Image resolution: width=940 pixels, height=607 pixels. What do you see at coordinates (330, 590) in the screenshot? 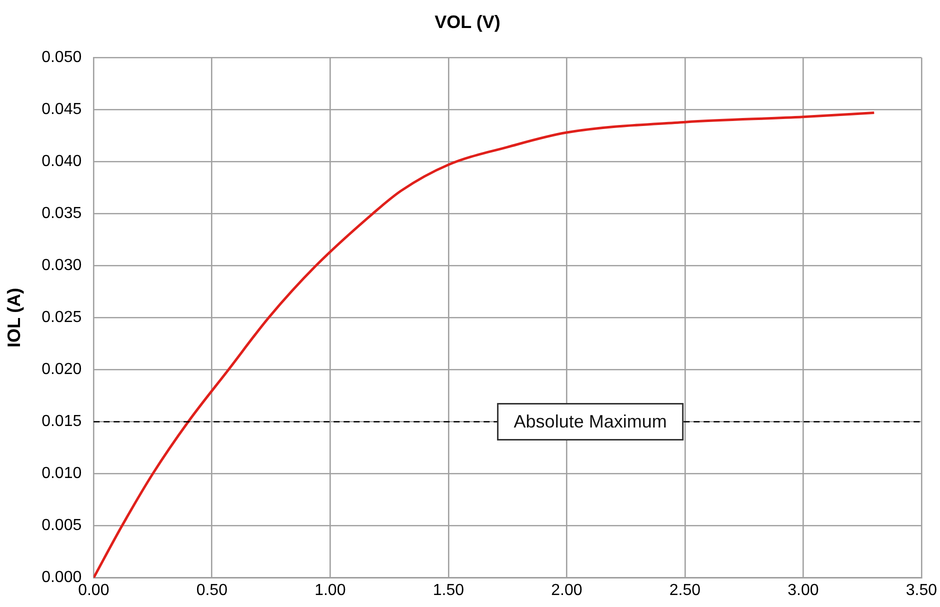
I see `x-tick-label: 1.00` at bounding box center [330, 590].